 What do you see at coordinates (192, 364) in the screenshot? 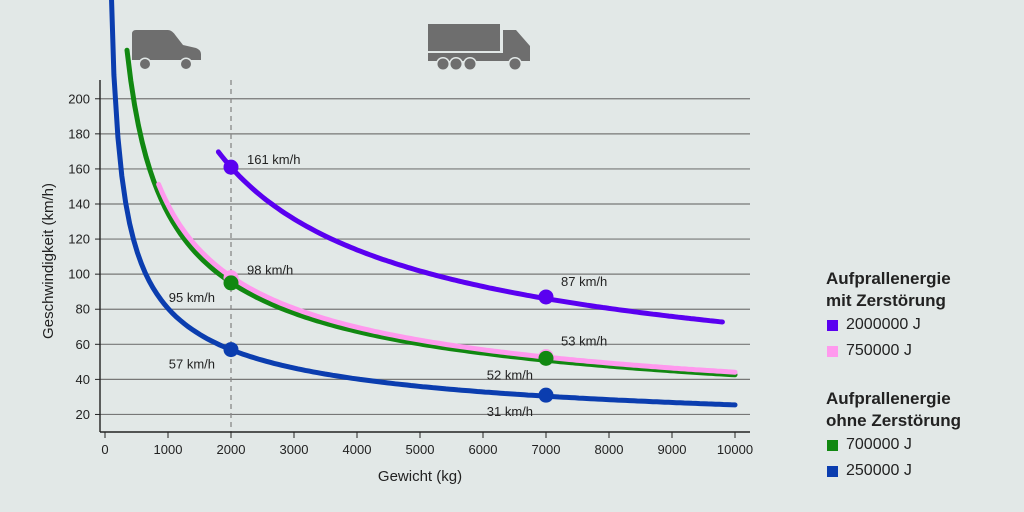
I see `data-label: 57 km/h` at bounding box center [192, 364].